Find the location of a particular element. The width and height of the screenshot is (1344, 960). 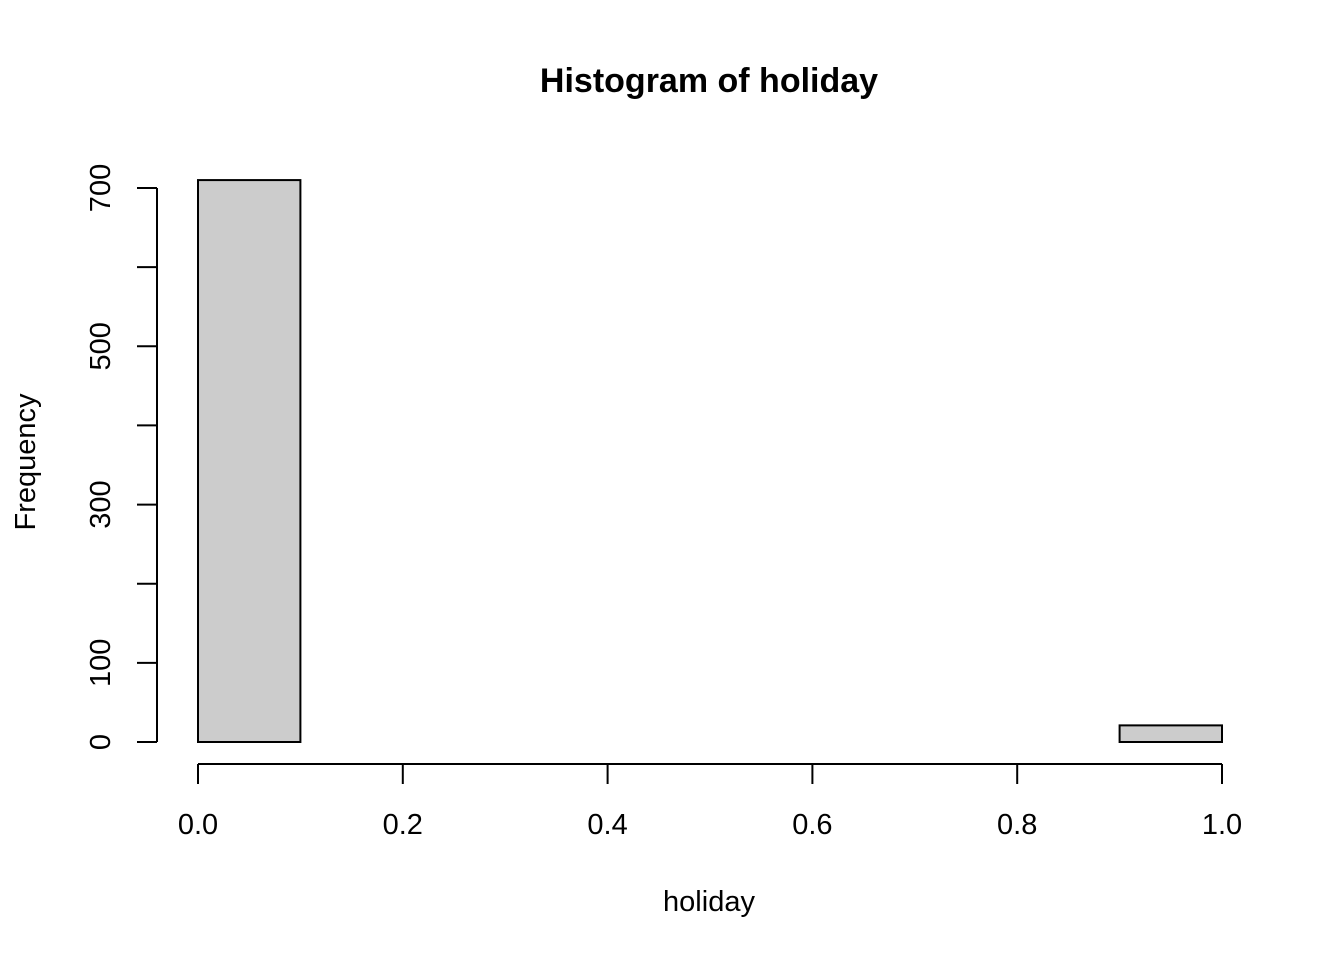

y-axis-label: Frequency is located at coordinates (26, 462).